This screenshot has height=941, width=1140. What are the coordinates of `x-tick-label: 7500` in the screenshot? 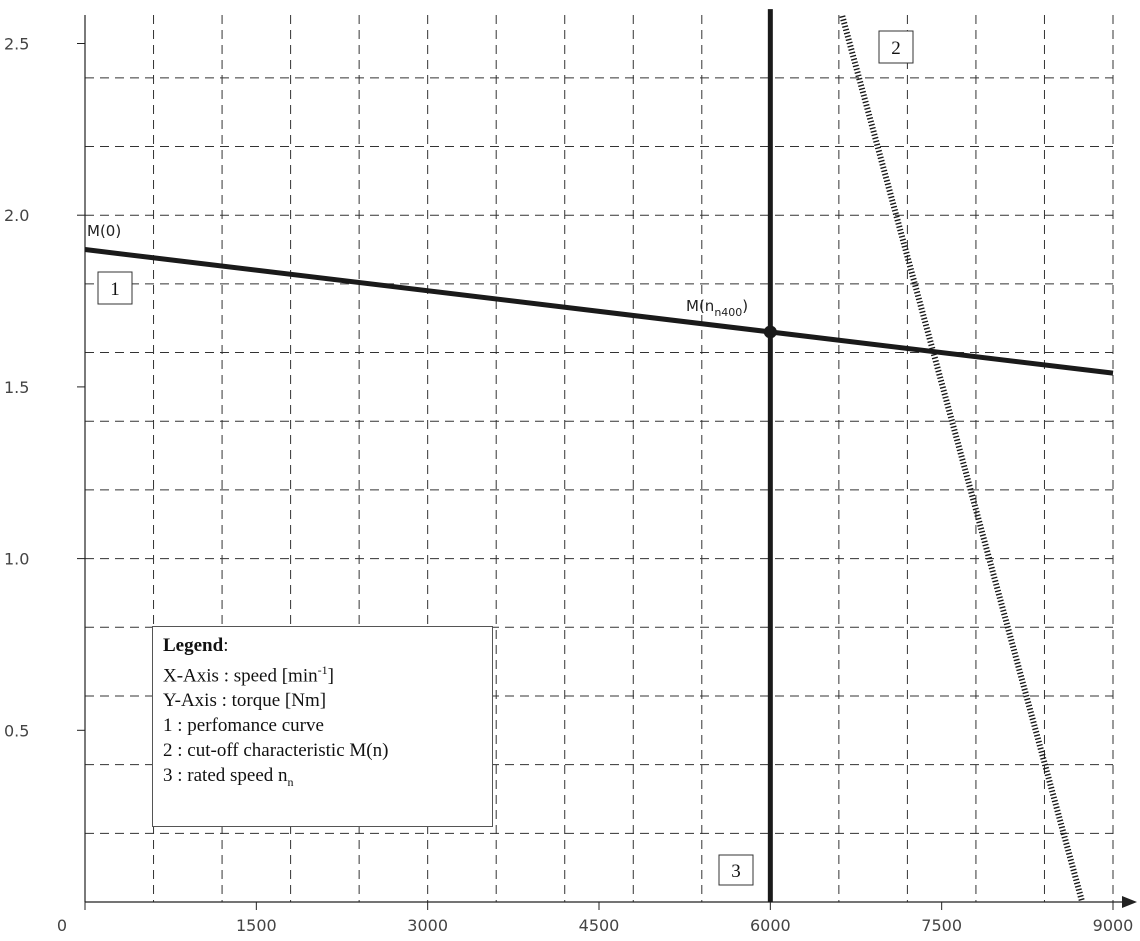 It's located at (941, 925).